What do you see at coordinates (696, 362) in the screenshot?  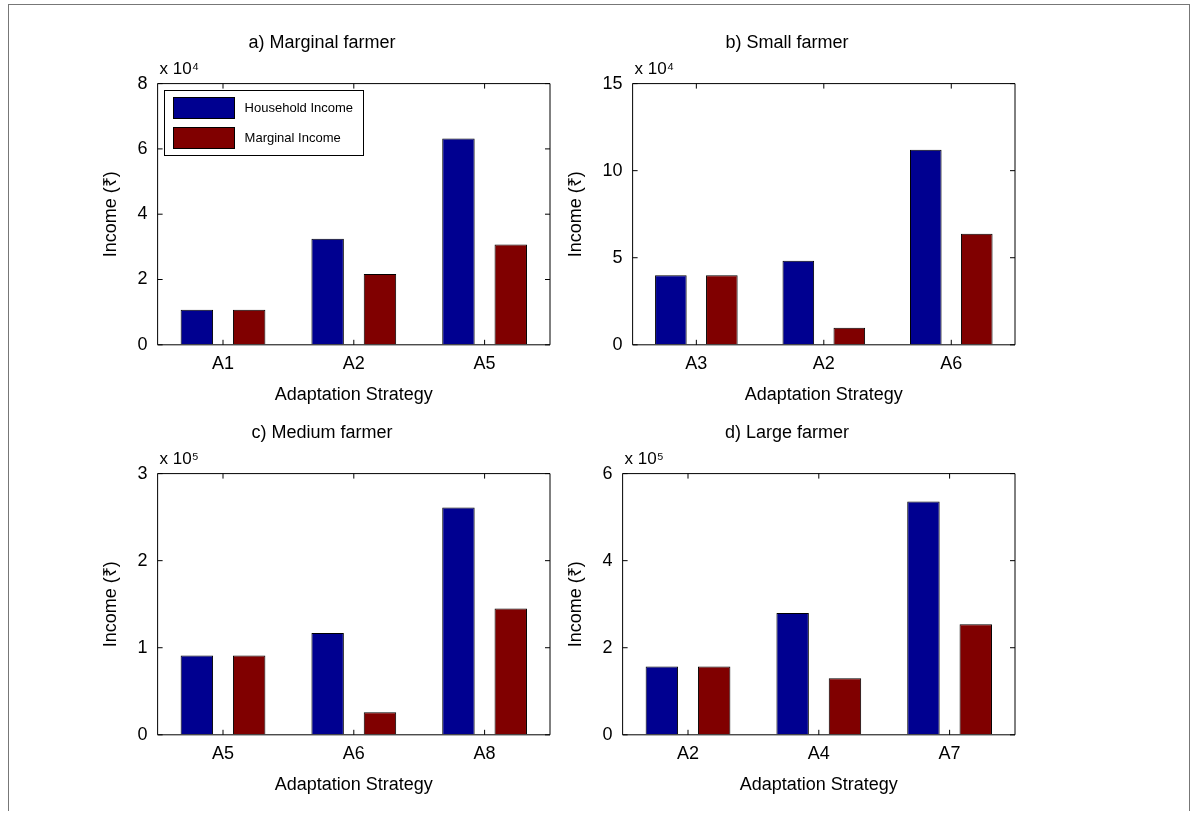 I see `x-tick-label: A3` at bounding box center [696, 362].